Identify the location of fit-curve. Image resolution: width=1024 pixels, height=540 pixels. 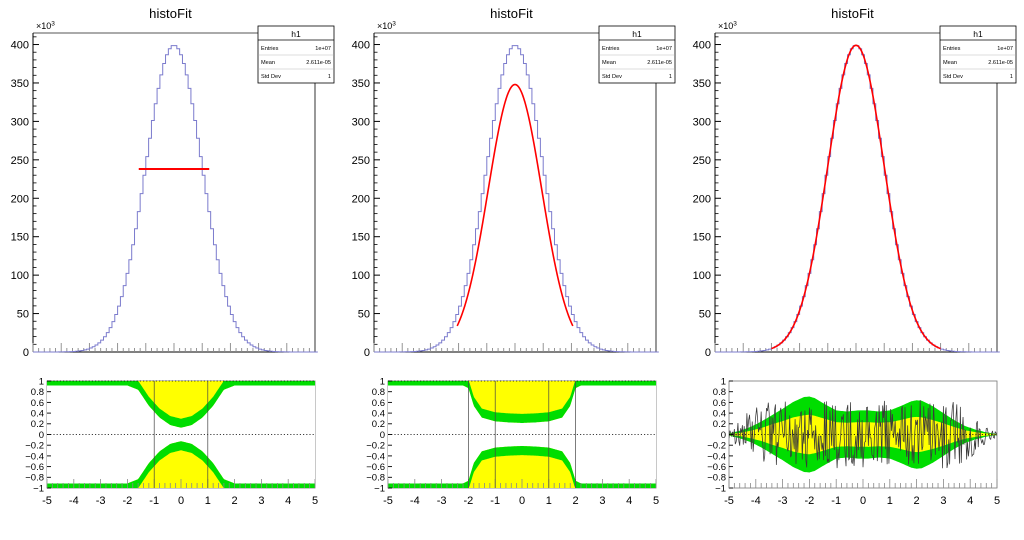
(515, 205).